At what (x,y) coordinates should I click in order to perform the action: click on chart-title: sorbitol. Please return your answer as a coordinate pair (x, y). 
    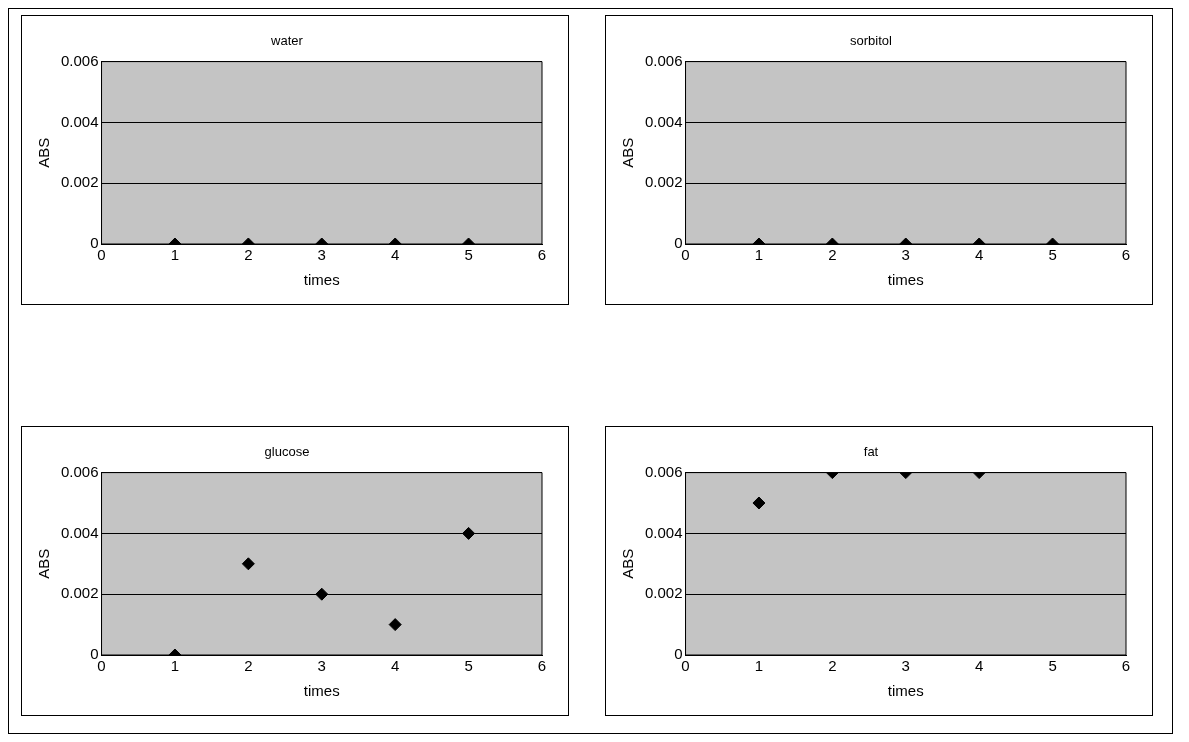
    Looking at the image, I should click on (871, 41).